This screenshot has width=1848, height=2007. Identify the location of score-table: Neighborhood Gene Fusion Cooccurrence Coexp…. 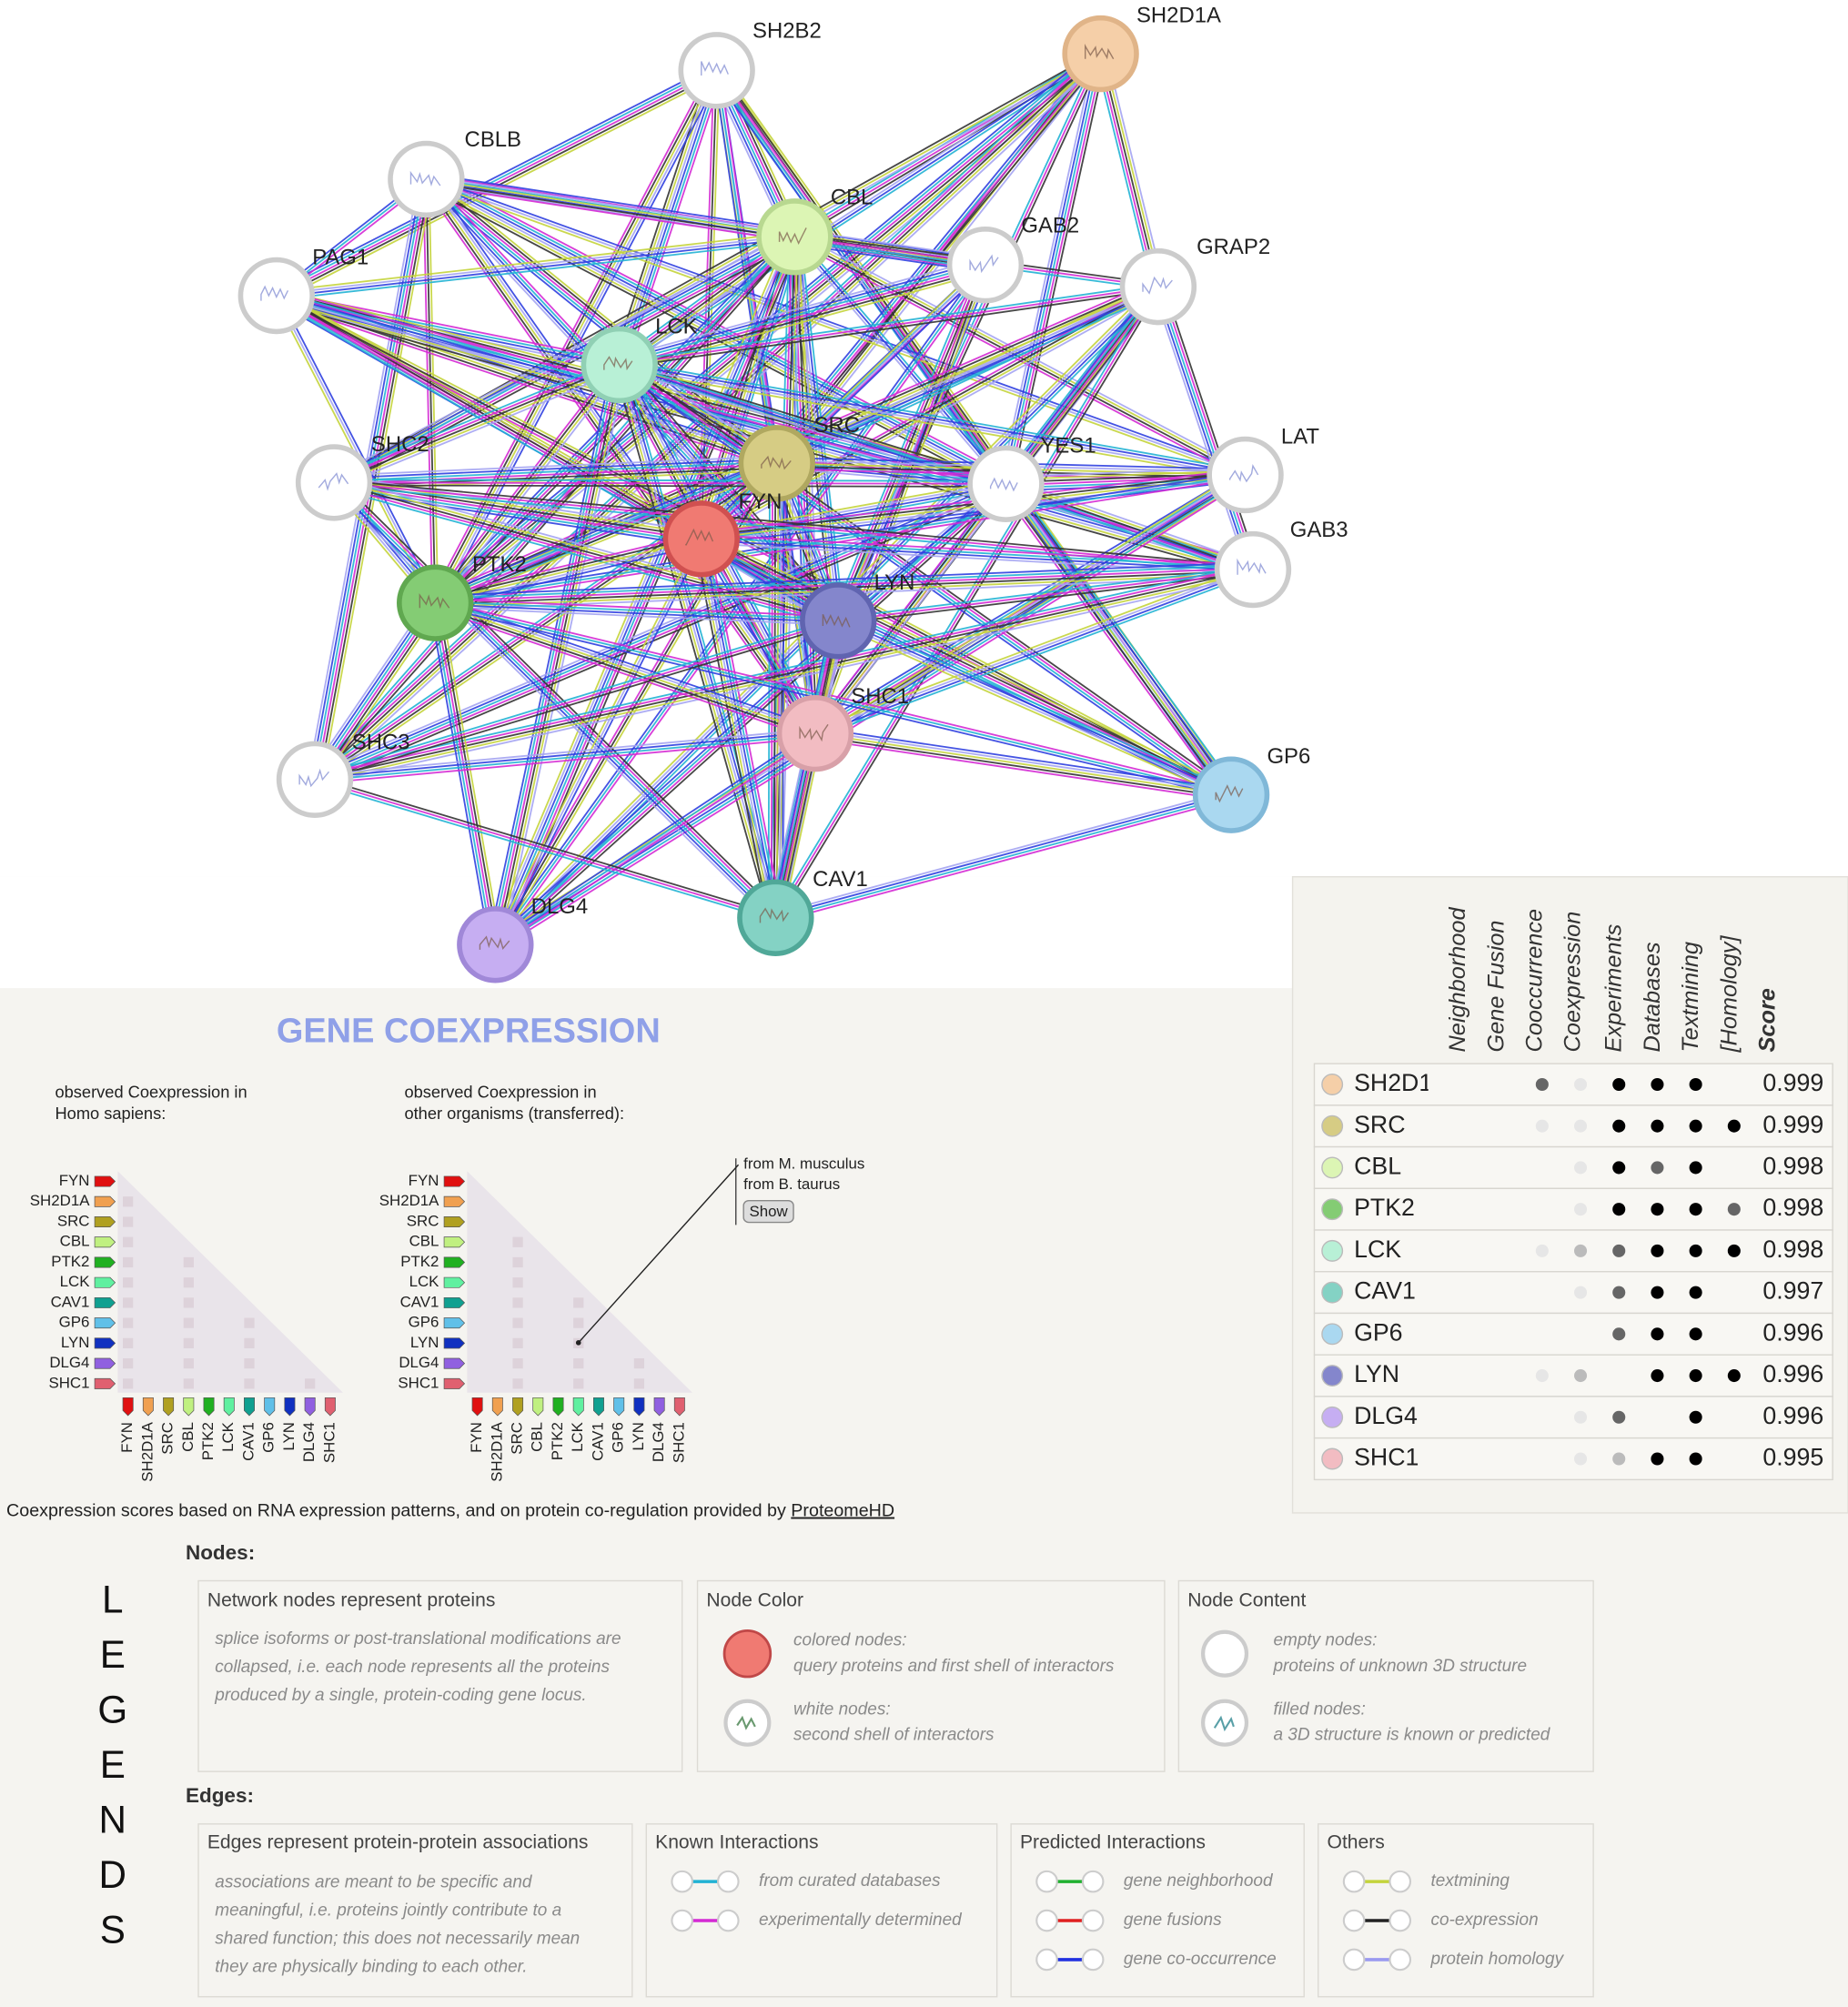
(1573, 1194).